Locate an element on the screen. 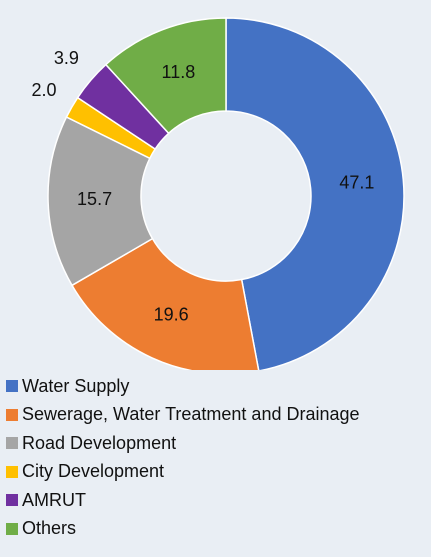 This screenshot has width=431, height=557. data-label: 11.8 is located at coordinates (179, 72).